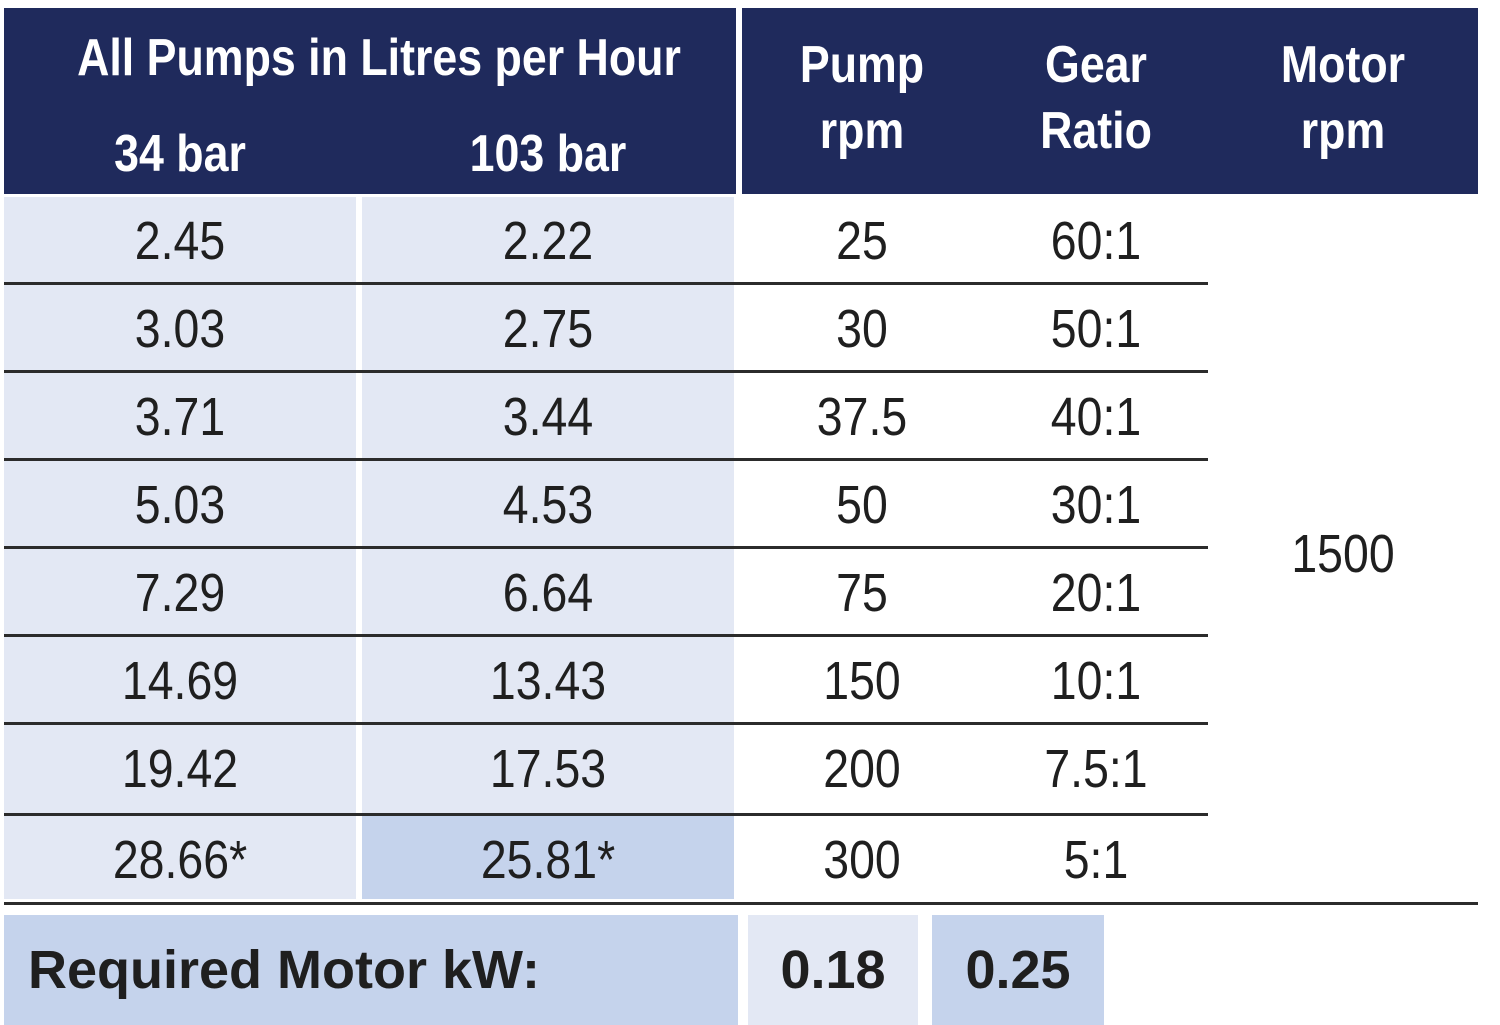  What do you see at coordinates (548, 769) in the screenshot?
I see `cell-103-bar: 17.53` at bounding box center [548, 769].